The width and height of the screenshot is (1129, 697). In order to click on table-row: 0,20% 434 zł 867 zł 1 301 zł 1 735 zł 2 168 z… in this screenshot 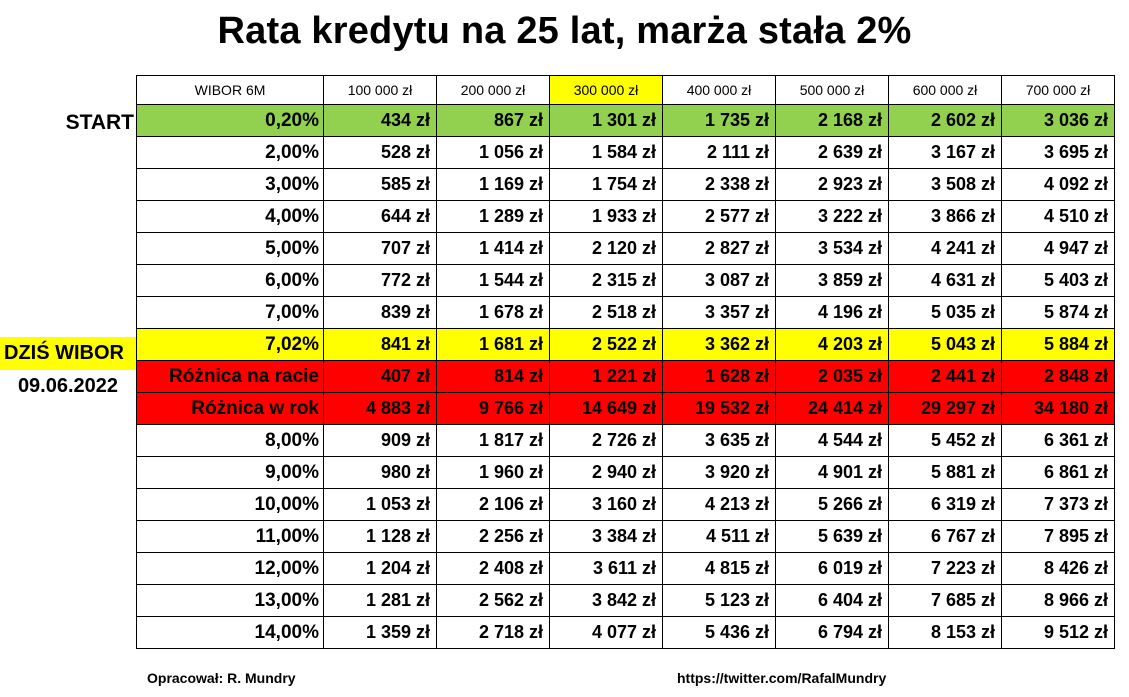, I will do `click(625, 120)`.